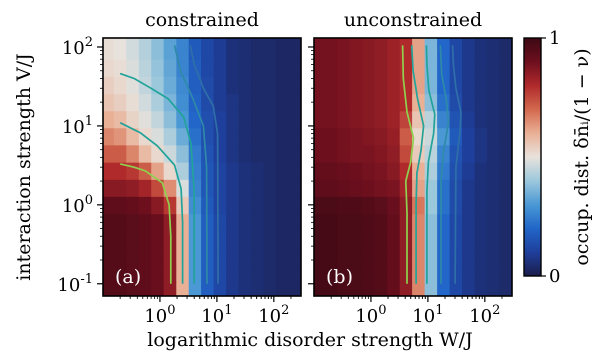 Image resolution: width=606 pixels, height=354 pixels. Describe the element at coordinates (427, 315) in the screenshot. I see `x-tick-label: 10¹` at that location.